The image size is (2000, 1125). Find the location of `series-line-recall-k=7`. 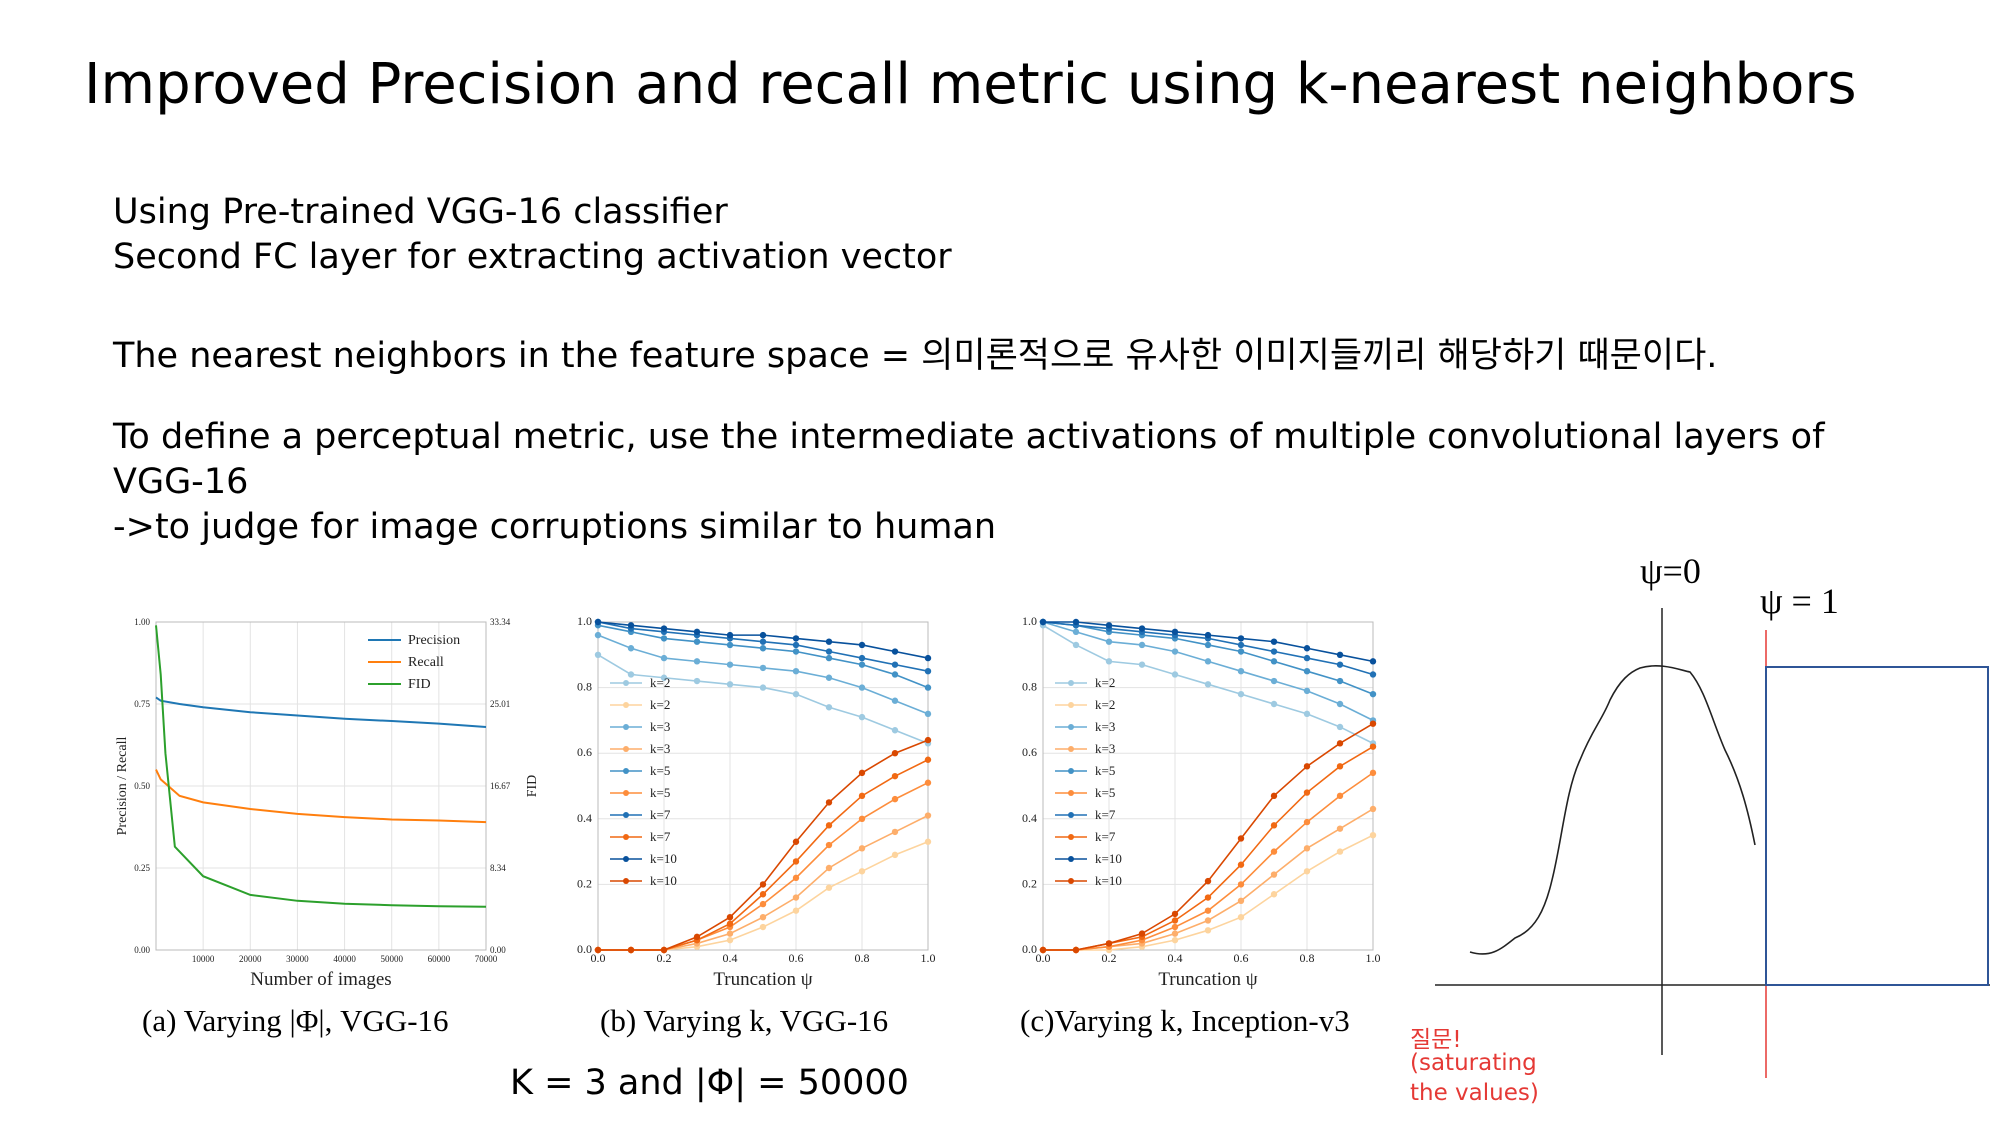

series-line-recall-k=7 is located at coordinates (763, 855).